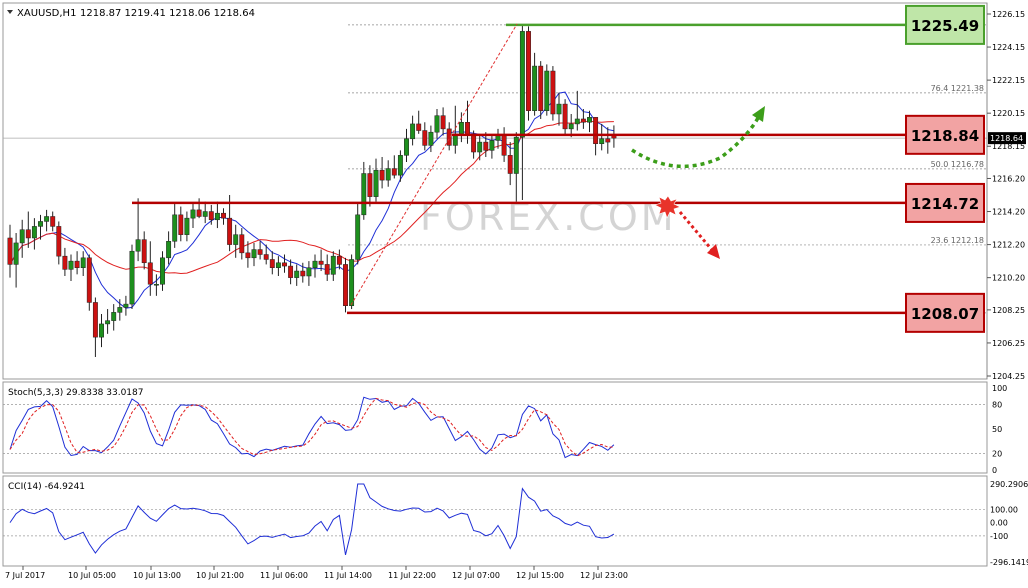  Describe the element at coordinates (1008, 245) in the screenshot. I see `price-tick-label: 1212.20` at that location.